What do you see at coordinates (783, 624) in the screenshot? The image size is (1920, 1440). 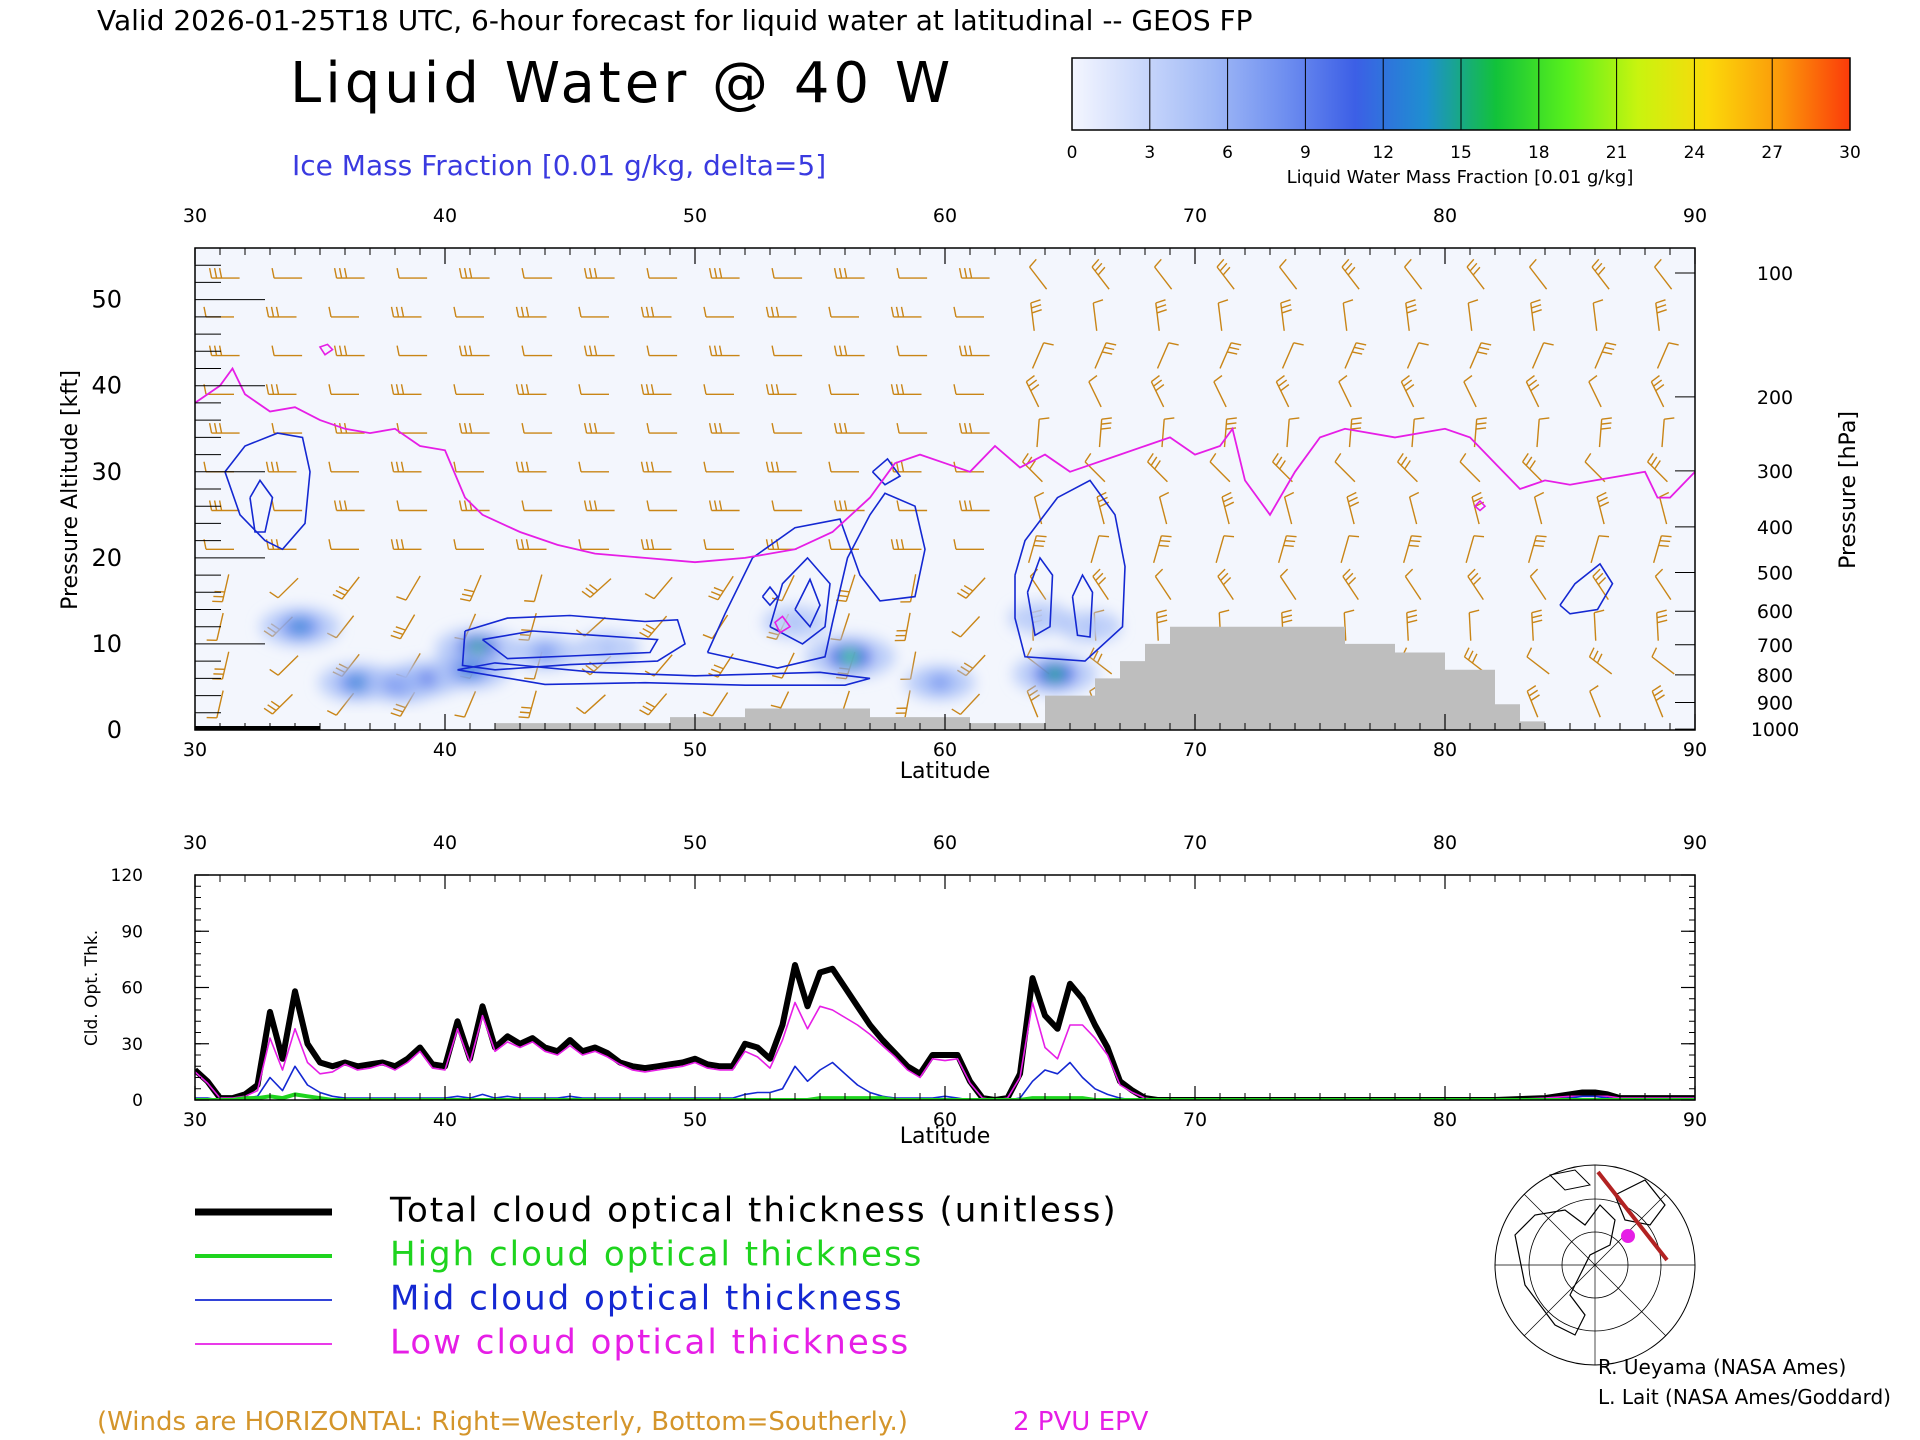 I see `epv-loop` at bounding box center [783, 624].